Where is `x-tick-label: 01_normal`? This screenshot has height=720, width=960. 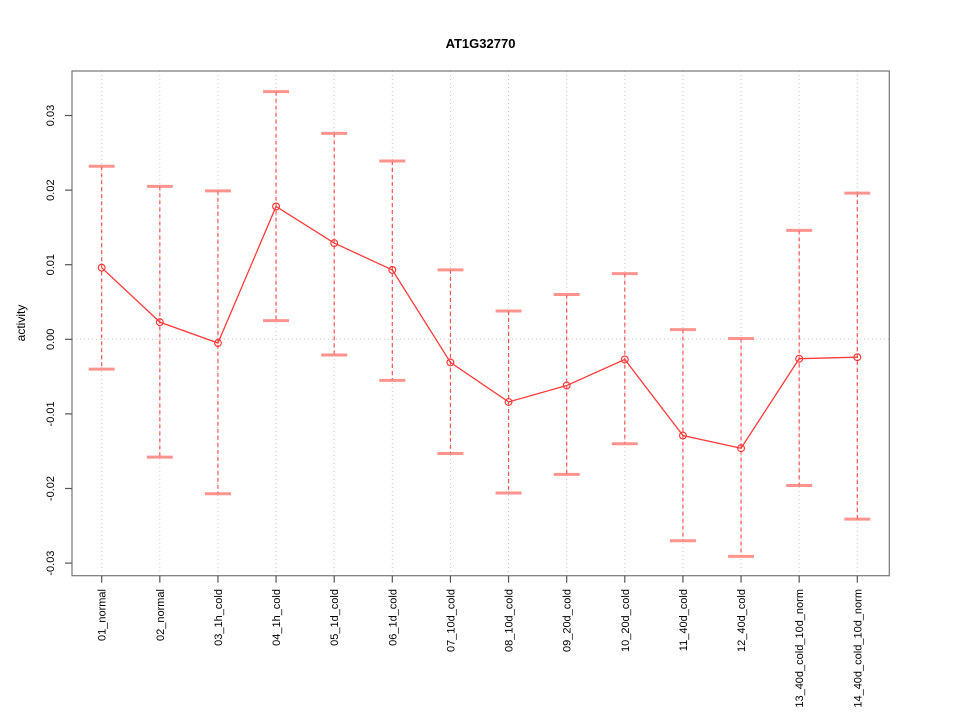
x-tick-label: 01_normal is located at coordinates (103, 615).